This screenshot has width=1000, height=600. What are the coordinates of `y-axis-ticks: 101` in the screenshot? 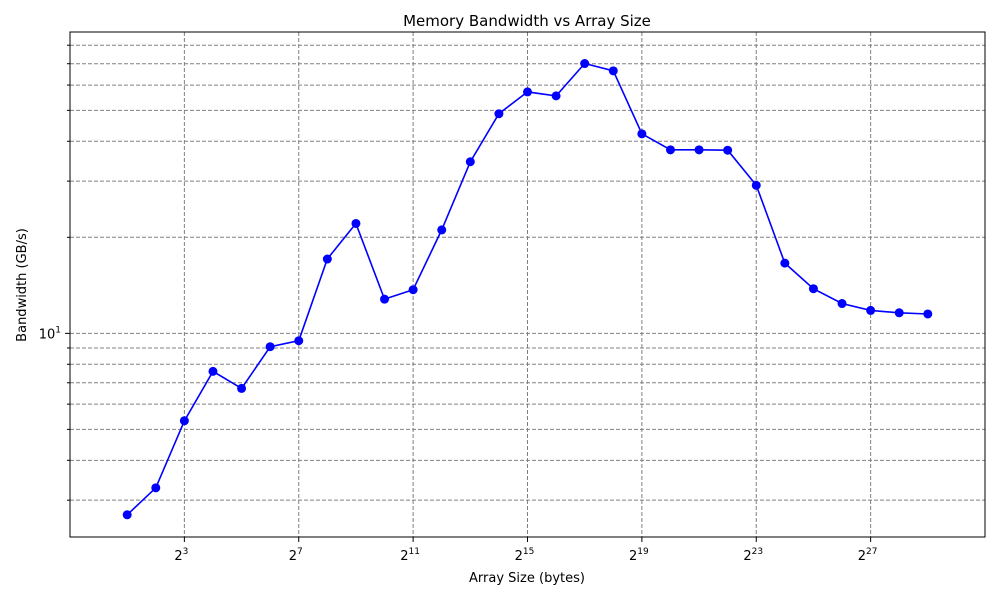 It's located at (54, 272).